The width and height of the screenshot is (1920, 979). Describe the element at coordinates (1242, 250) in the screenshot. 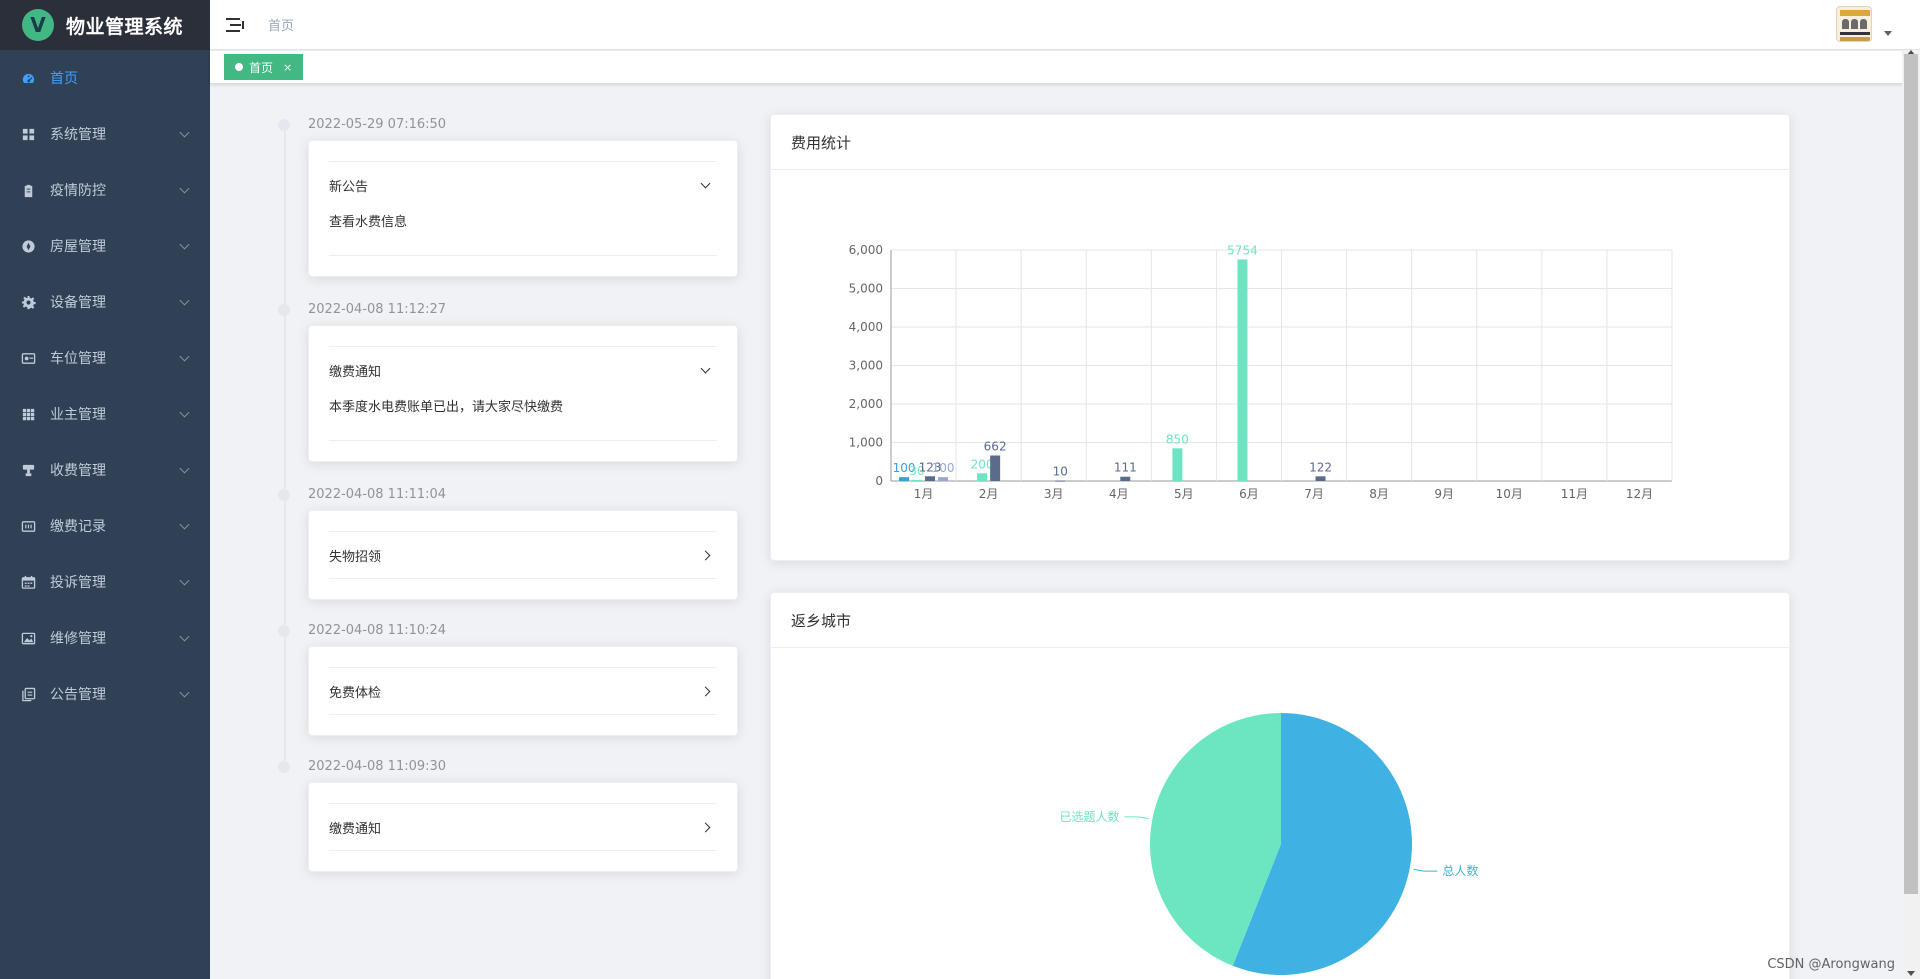

I see `data-label: 5754` at that location.